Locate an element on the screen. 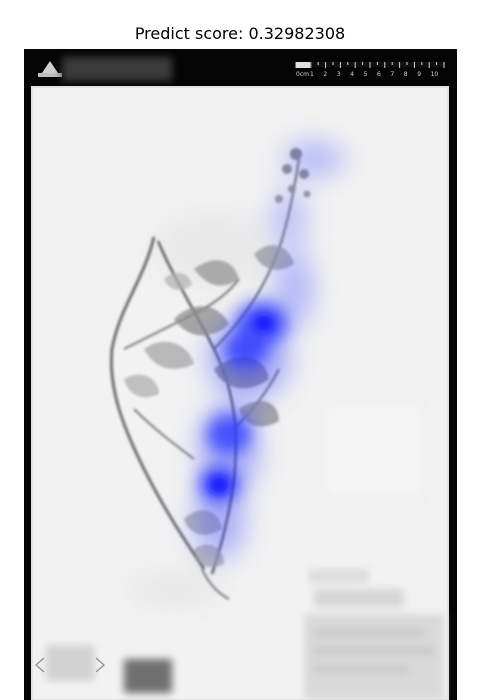 This screenshot has width=480, height=700. scale-tick-label: 9 is located at coordinates (419, 74).